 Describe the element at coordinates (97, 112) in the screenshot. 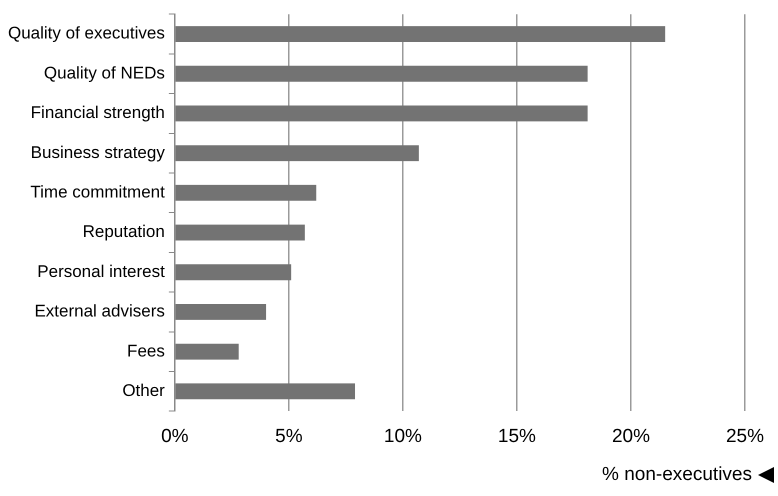

I see `y-tick-label: Financial strength` at that location.